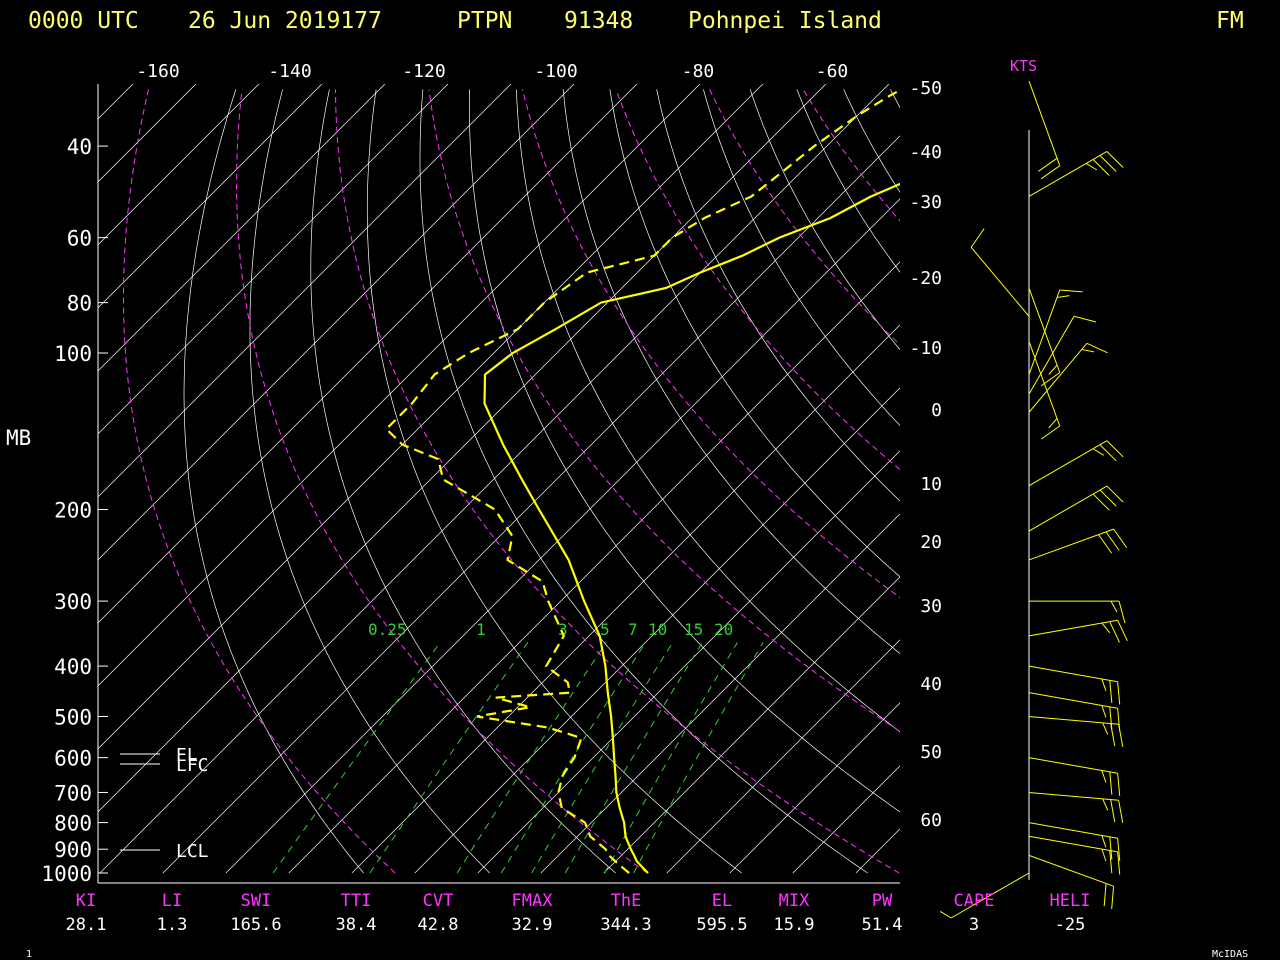 The image size is (1280, 960). What do you see at coordinates (289, 71) in the screenshot?
I see `top-temperature-label: -140` at bounding box center [289, 71].